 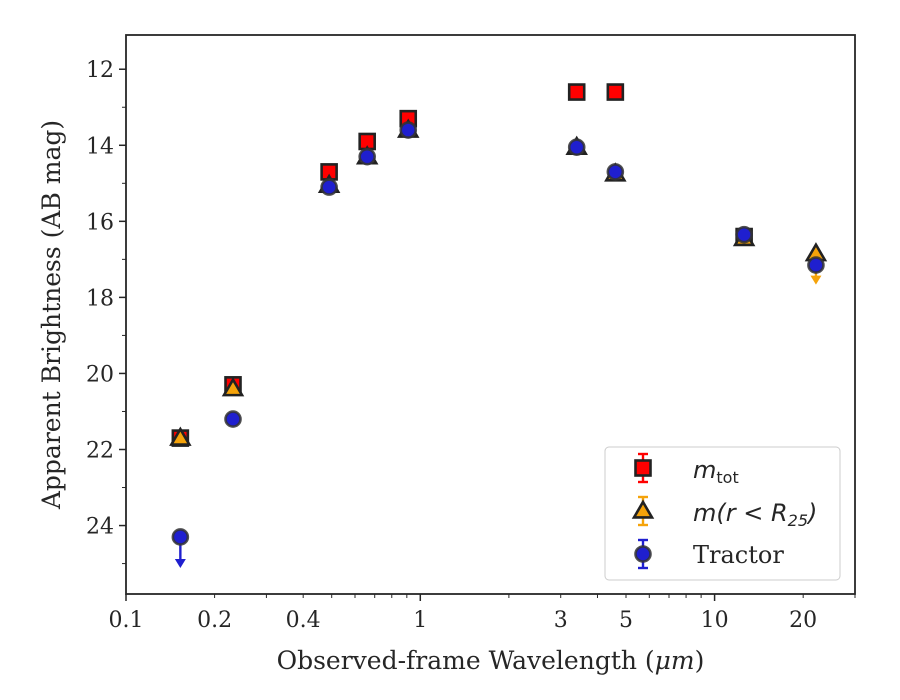 What do you see at coordinates (100, 146) in the screenshot?
I see `y-tick-label: 14` at bounding box center [100, 146].